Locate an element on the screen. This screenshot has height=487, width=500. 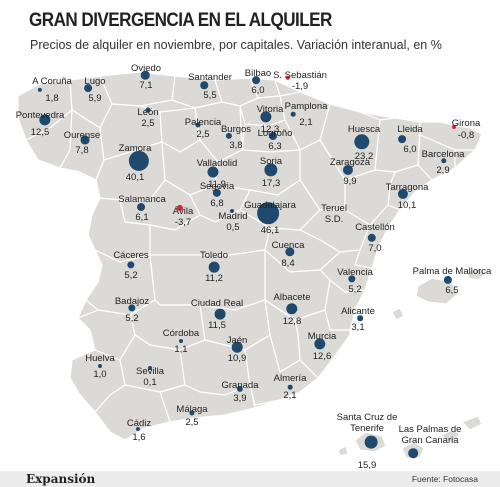
city-value: 1,0 is located at coordinates (100, 374).